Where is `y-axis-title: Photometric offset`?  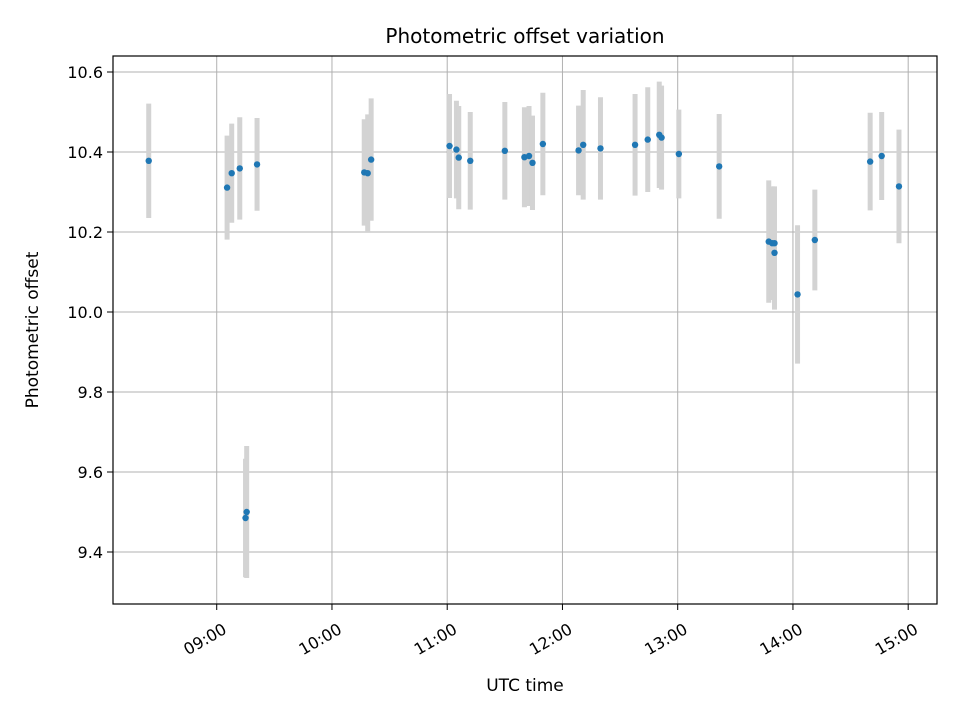
y-axis-title: Photometric offset is located at coordinates (33, 329).